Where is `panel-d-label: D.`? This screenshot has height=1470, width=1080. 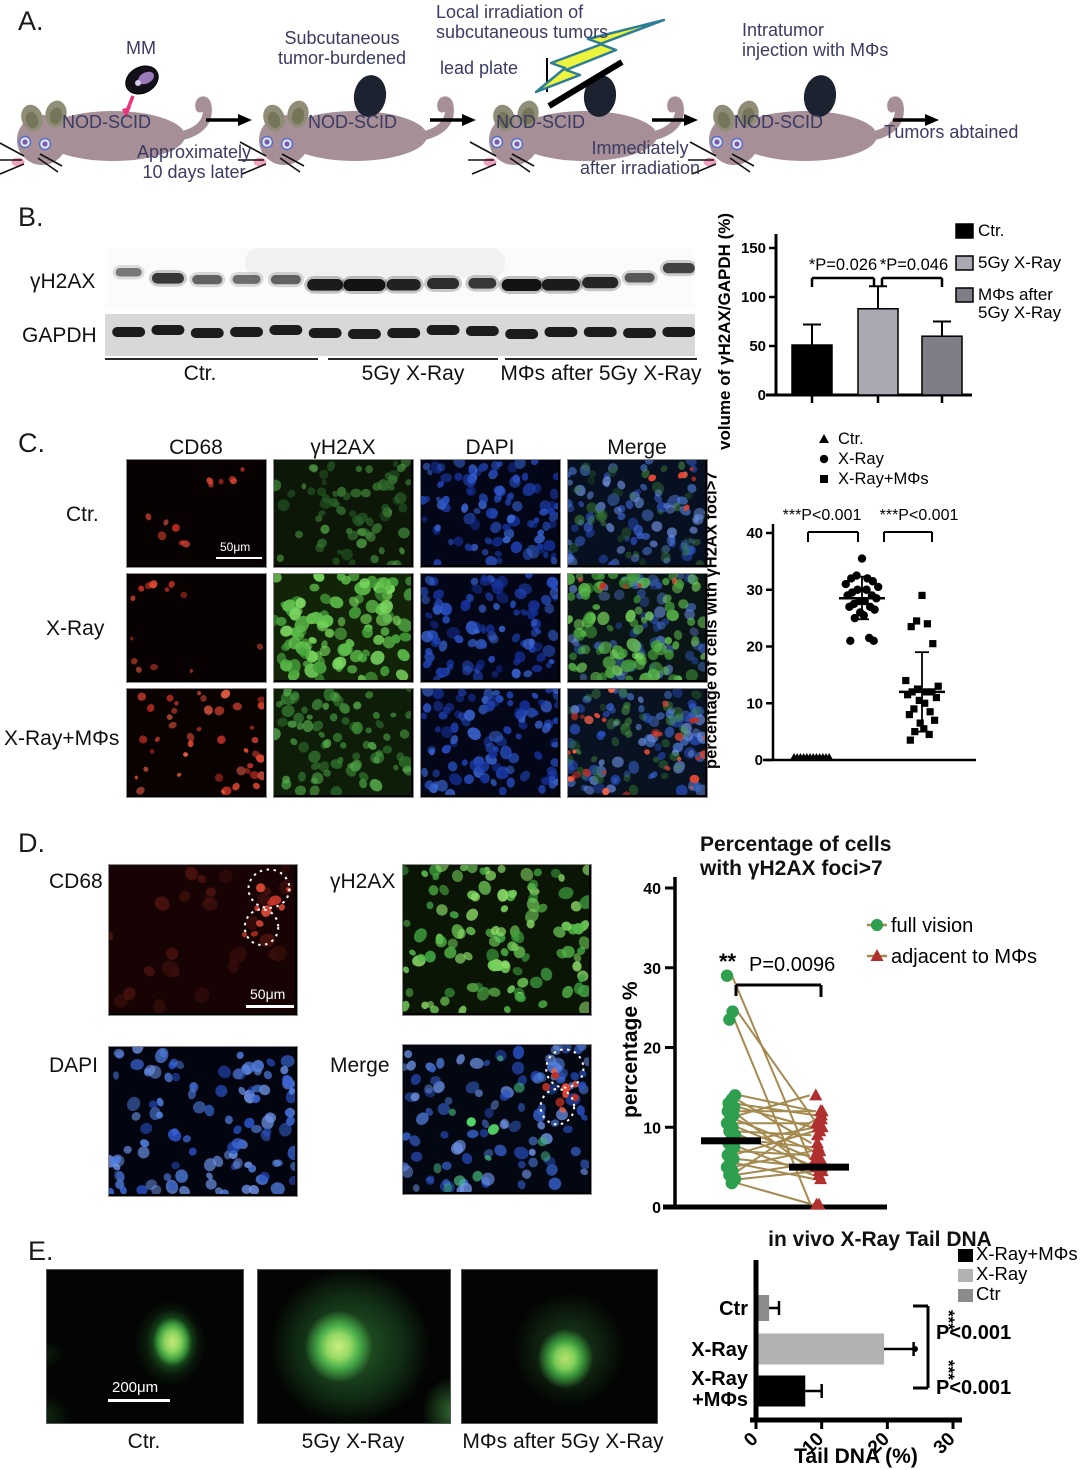 panel-d-label: D. is located at coordinates (31, 843).